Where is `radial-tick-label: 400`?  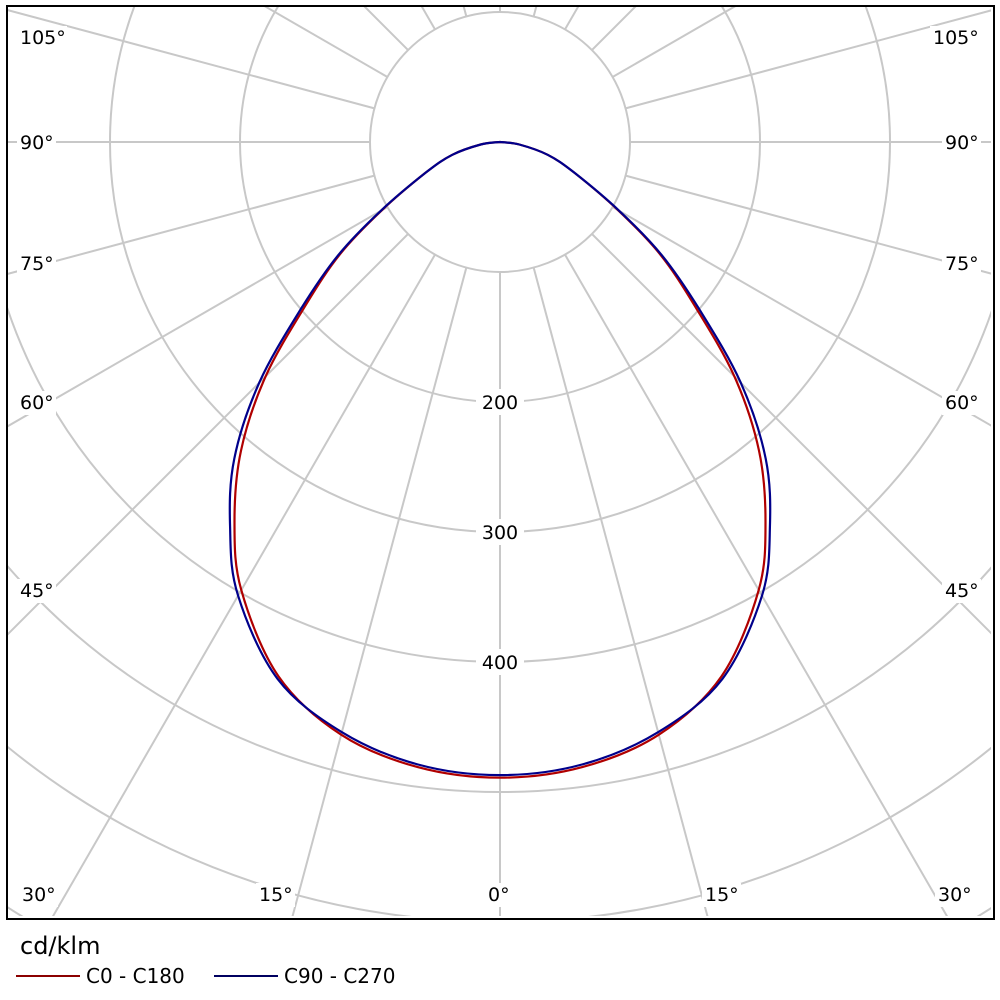 radial-tick-label: 400 is located at coordinates (500, 663).